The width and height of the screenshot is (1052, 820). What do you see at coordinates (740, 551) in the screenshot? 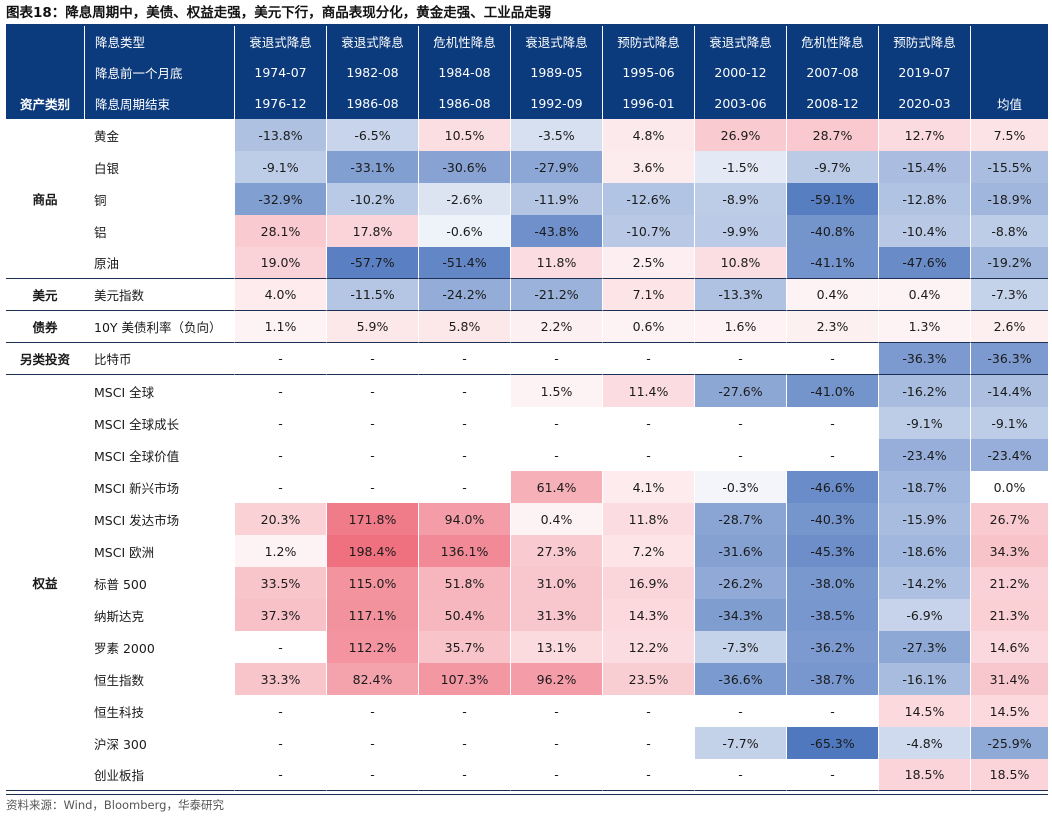
I see `return-value-cell: -31.6%` at bounding box center [740, 551].